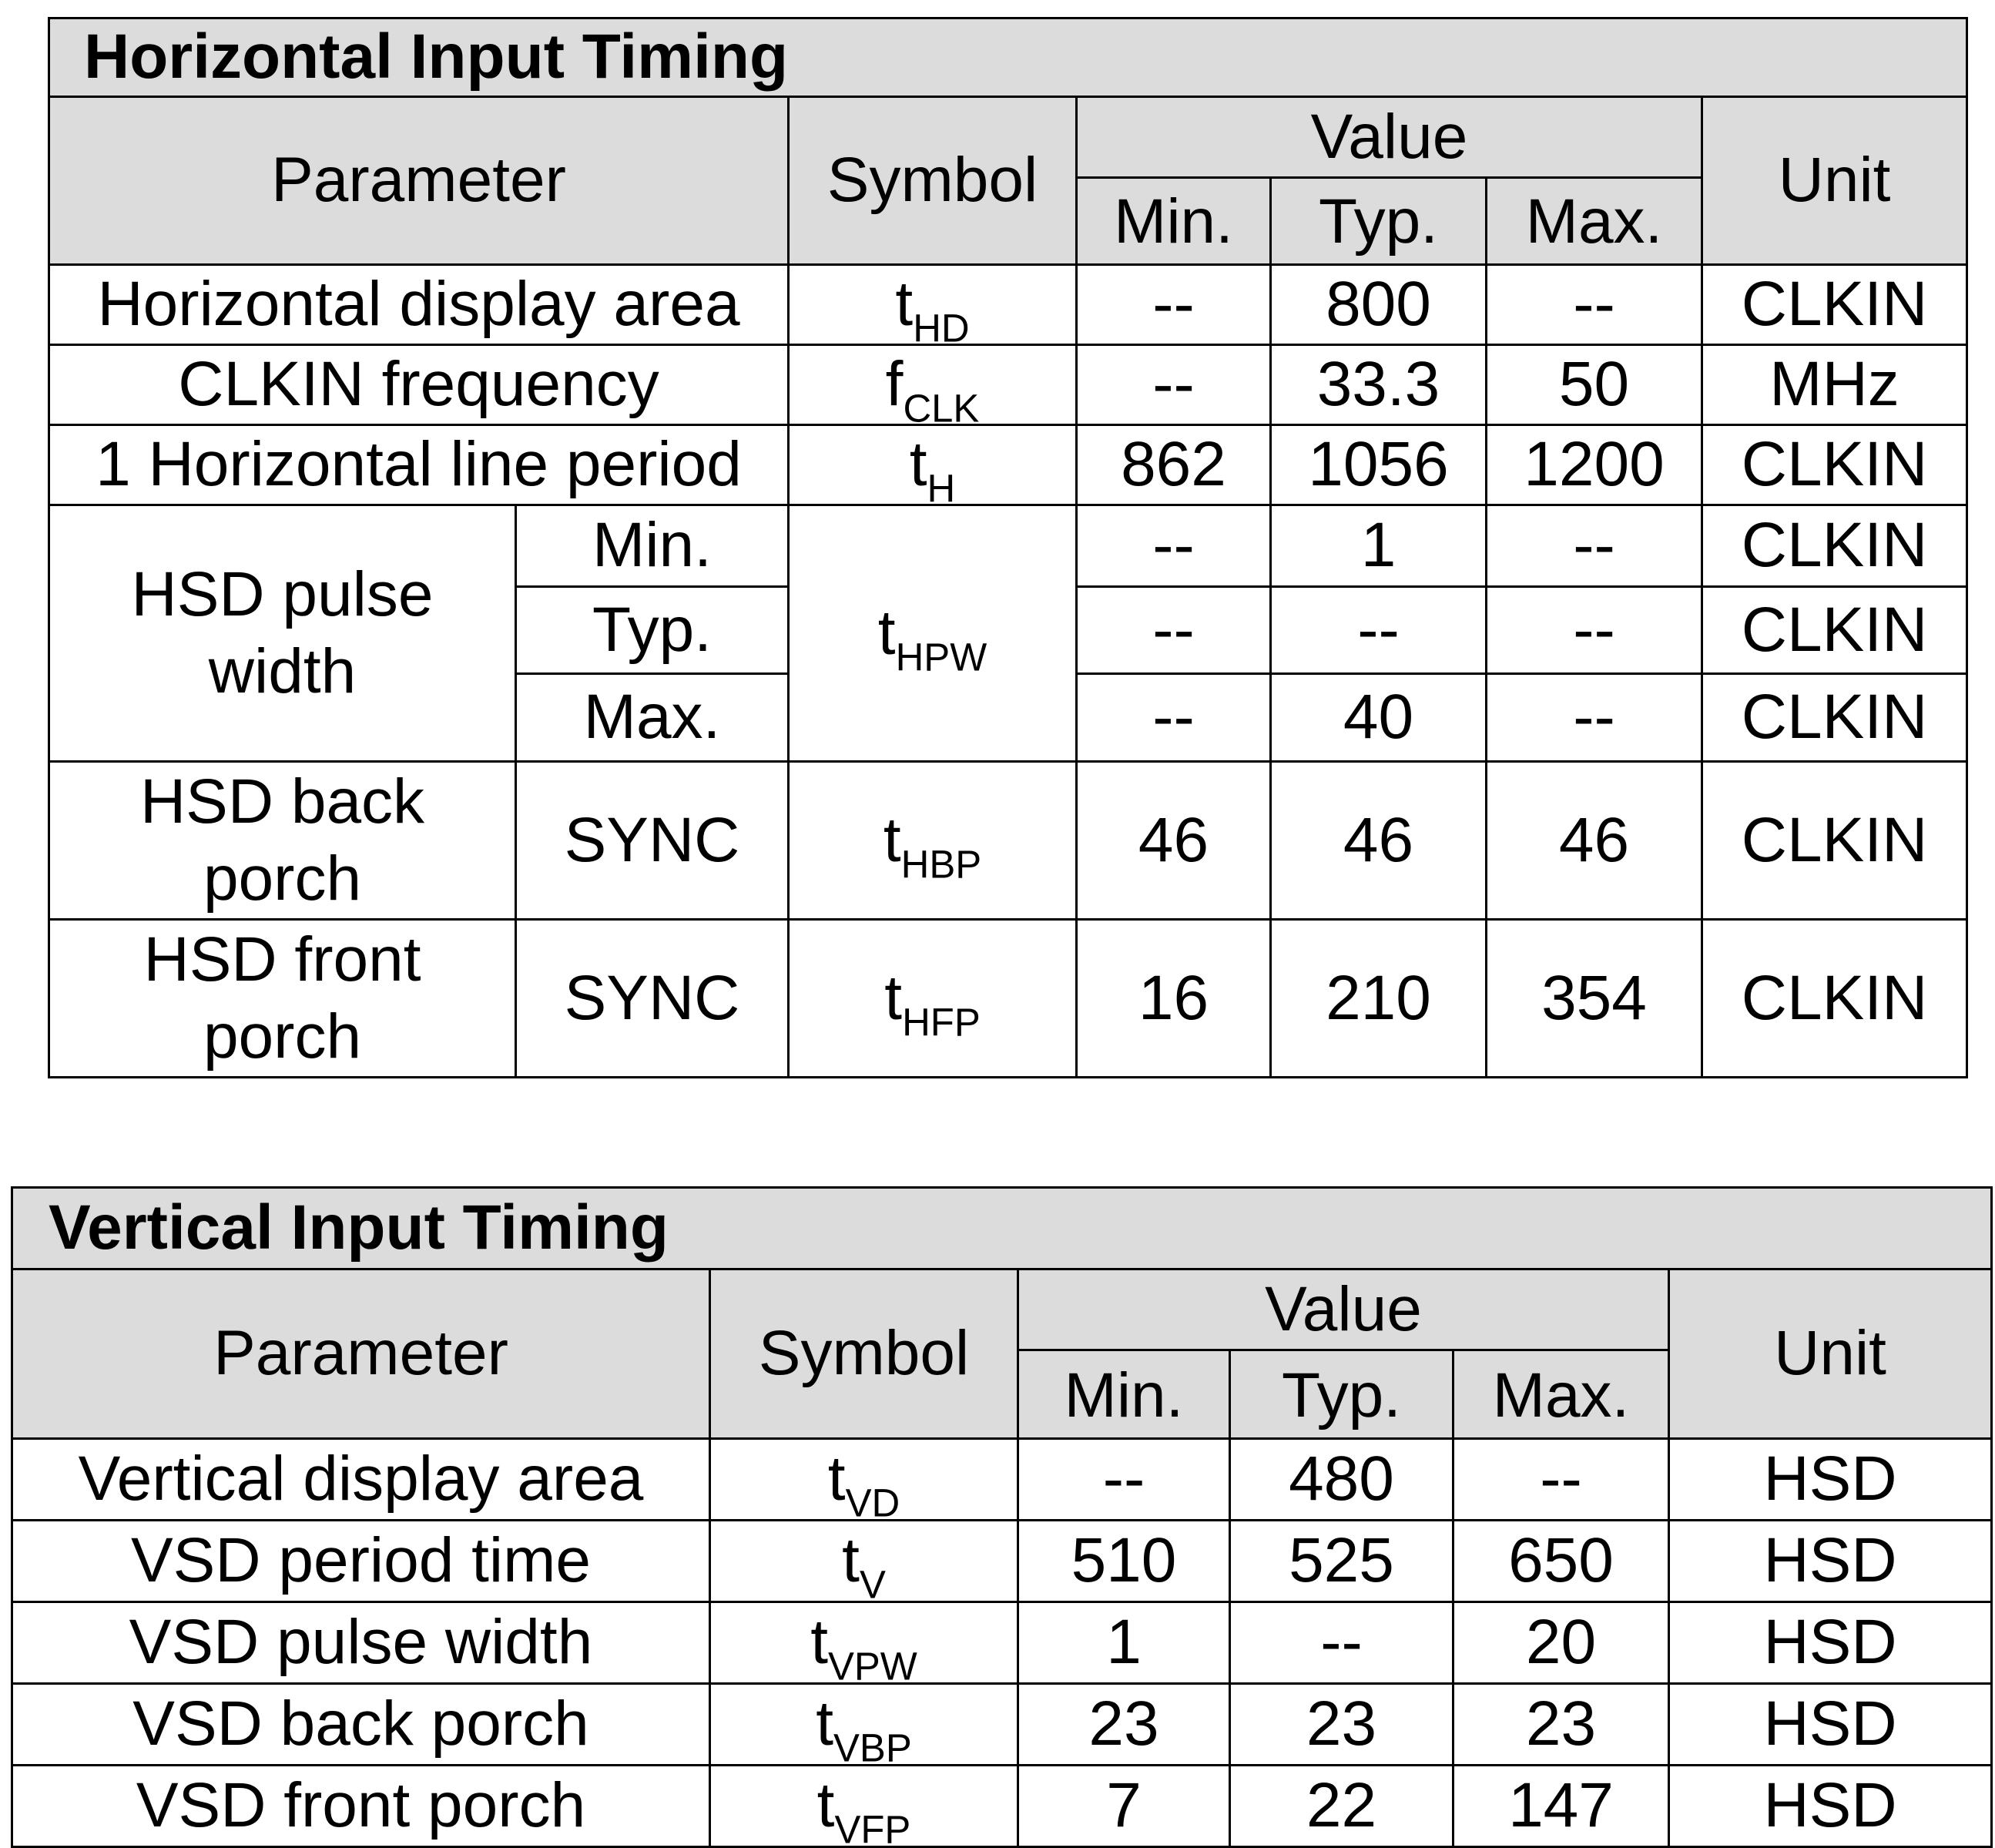 The image size is (1995, 1848). What do you see at coordinates (1344, 1309) in the screenshot?
I see `header-value: Value` at bounding box center [1344, 1309].